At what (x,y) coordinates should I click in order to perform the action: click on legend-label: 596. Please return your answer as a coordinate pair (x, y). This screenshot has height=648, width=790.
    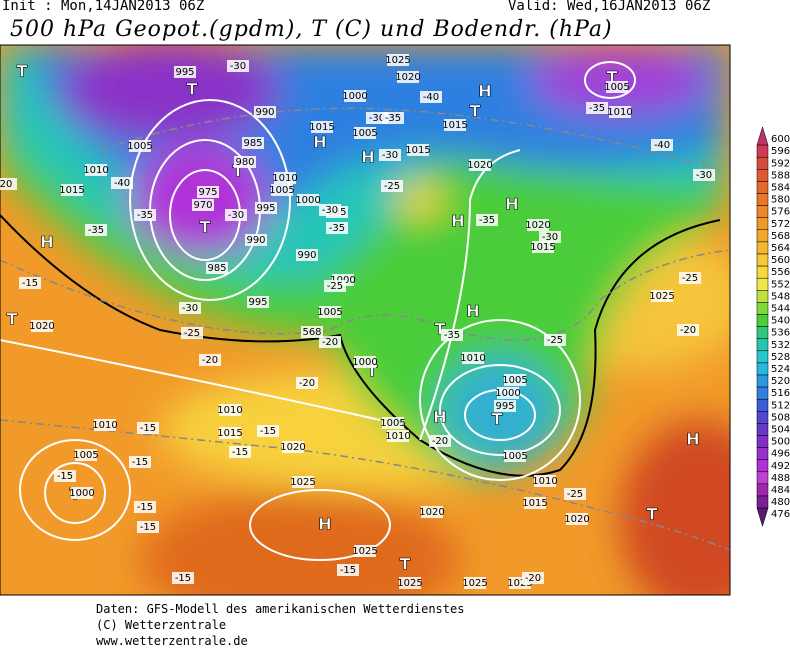
    Looking at the image, I should click on (780, 151).